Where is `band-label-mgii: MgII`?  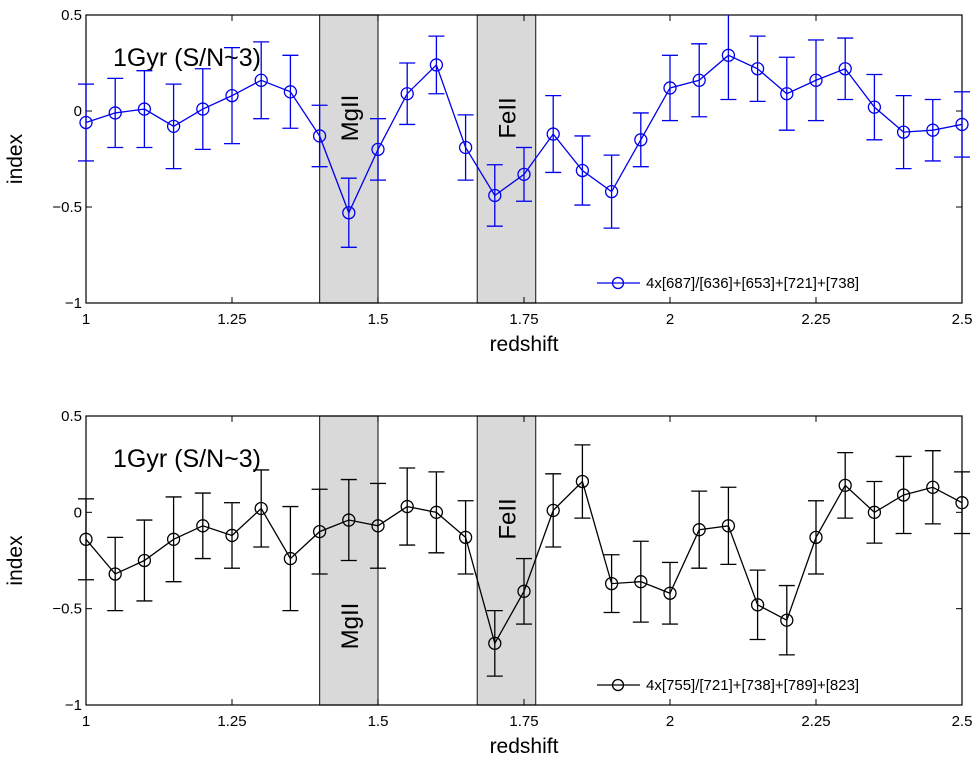
band-label-mgii: MgII is located at coordinates (350, 626).